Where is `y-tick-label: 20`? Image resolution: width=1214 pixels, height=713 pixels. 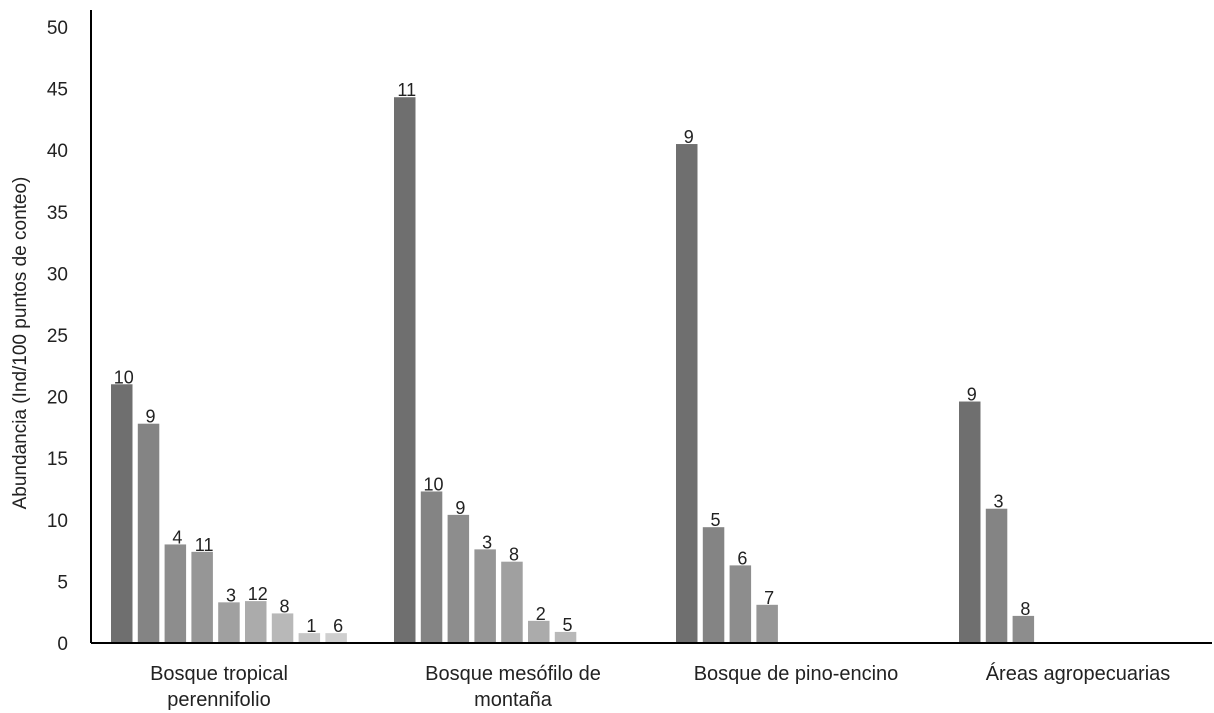
y-tick-label: 20 is located at coordinates (57, 398).